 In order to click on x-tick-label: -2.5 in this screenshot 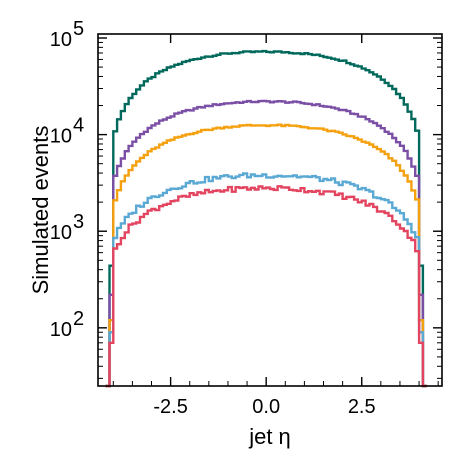, I will do `click(170, 407)`.